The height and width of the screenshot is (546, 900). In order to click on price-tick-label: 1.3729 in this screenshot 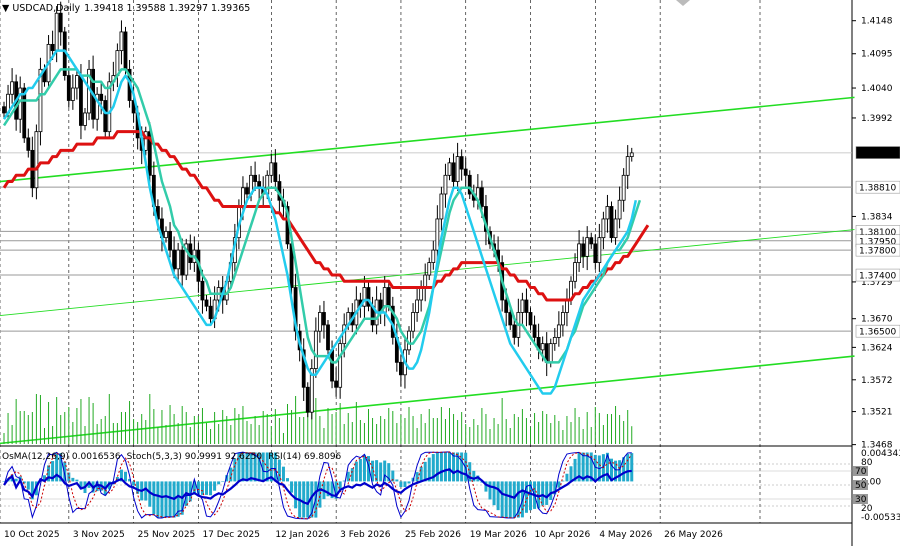, I will do `click(877, 283)`.